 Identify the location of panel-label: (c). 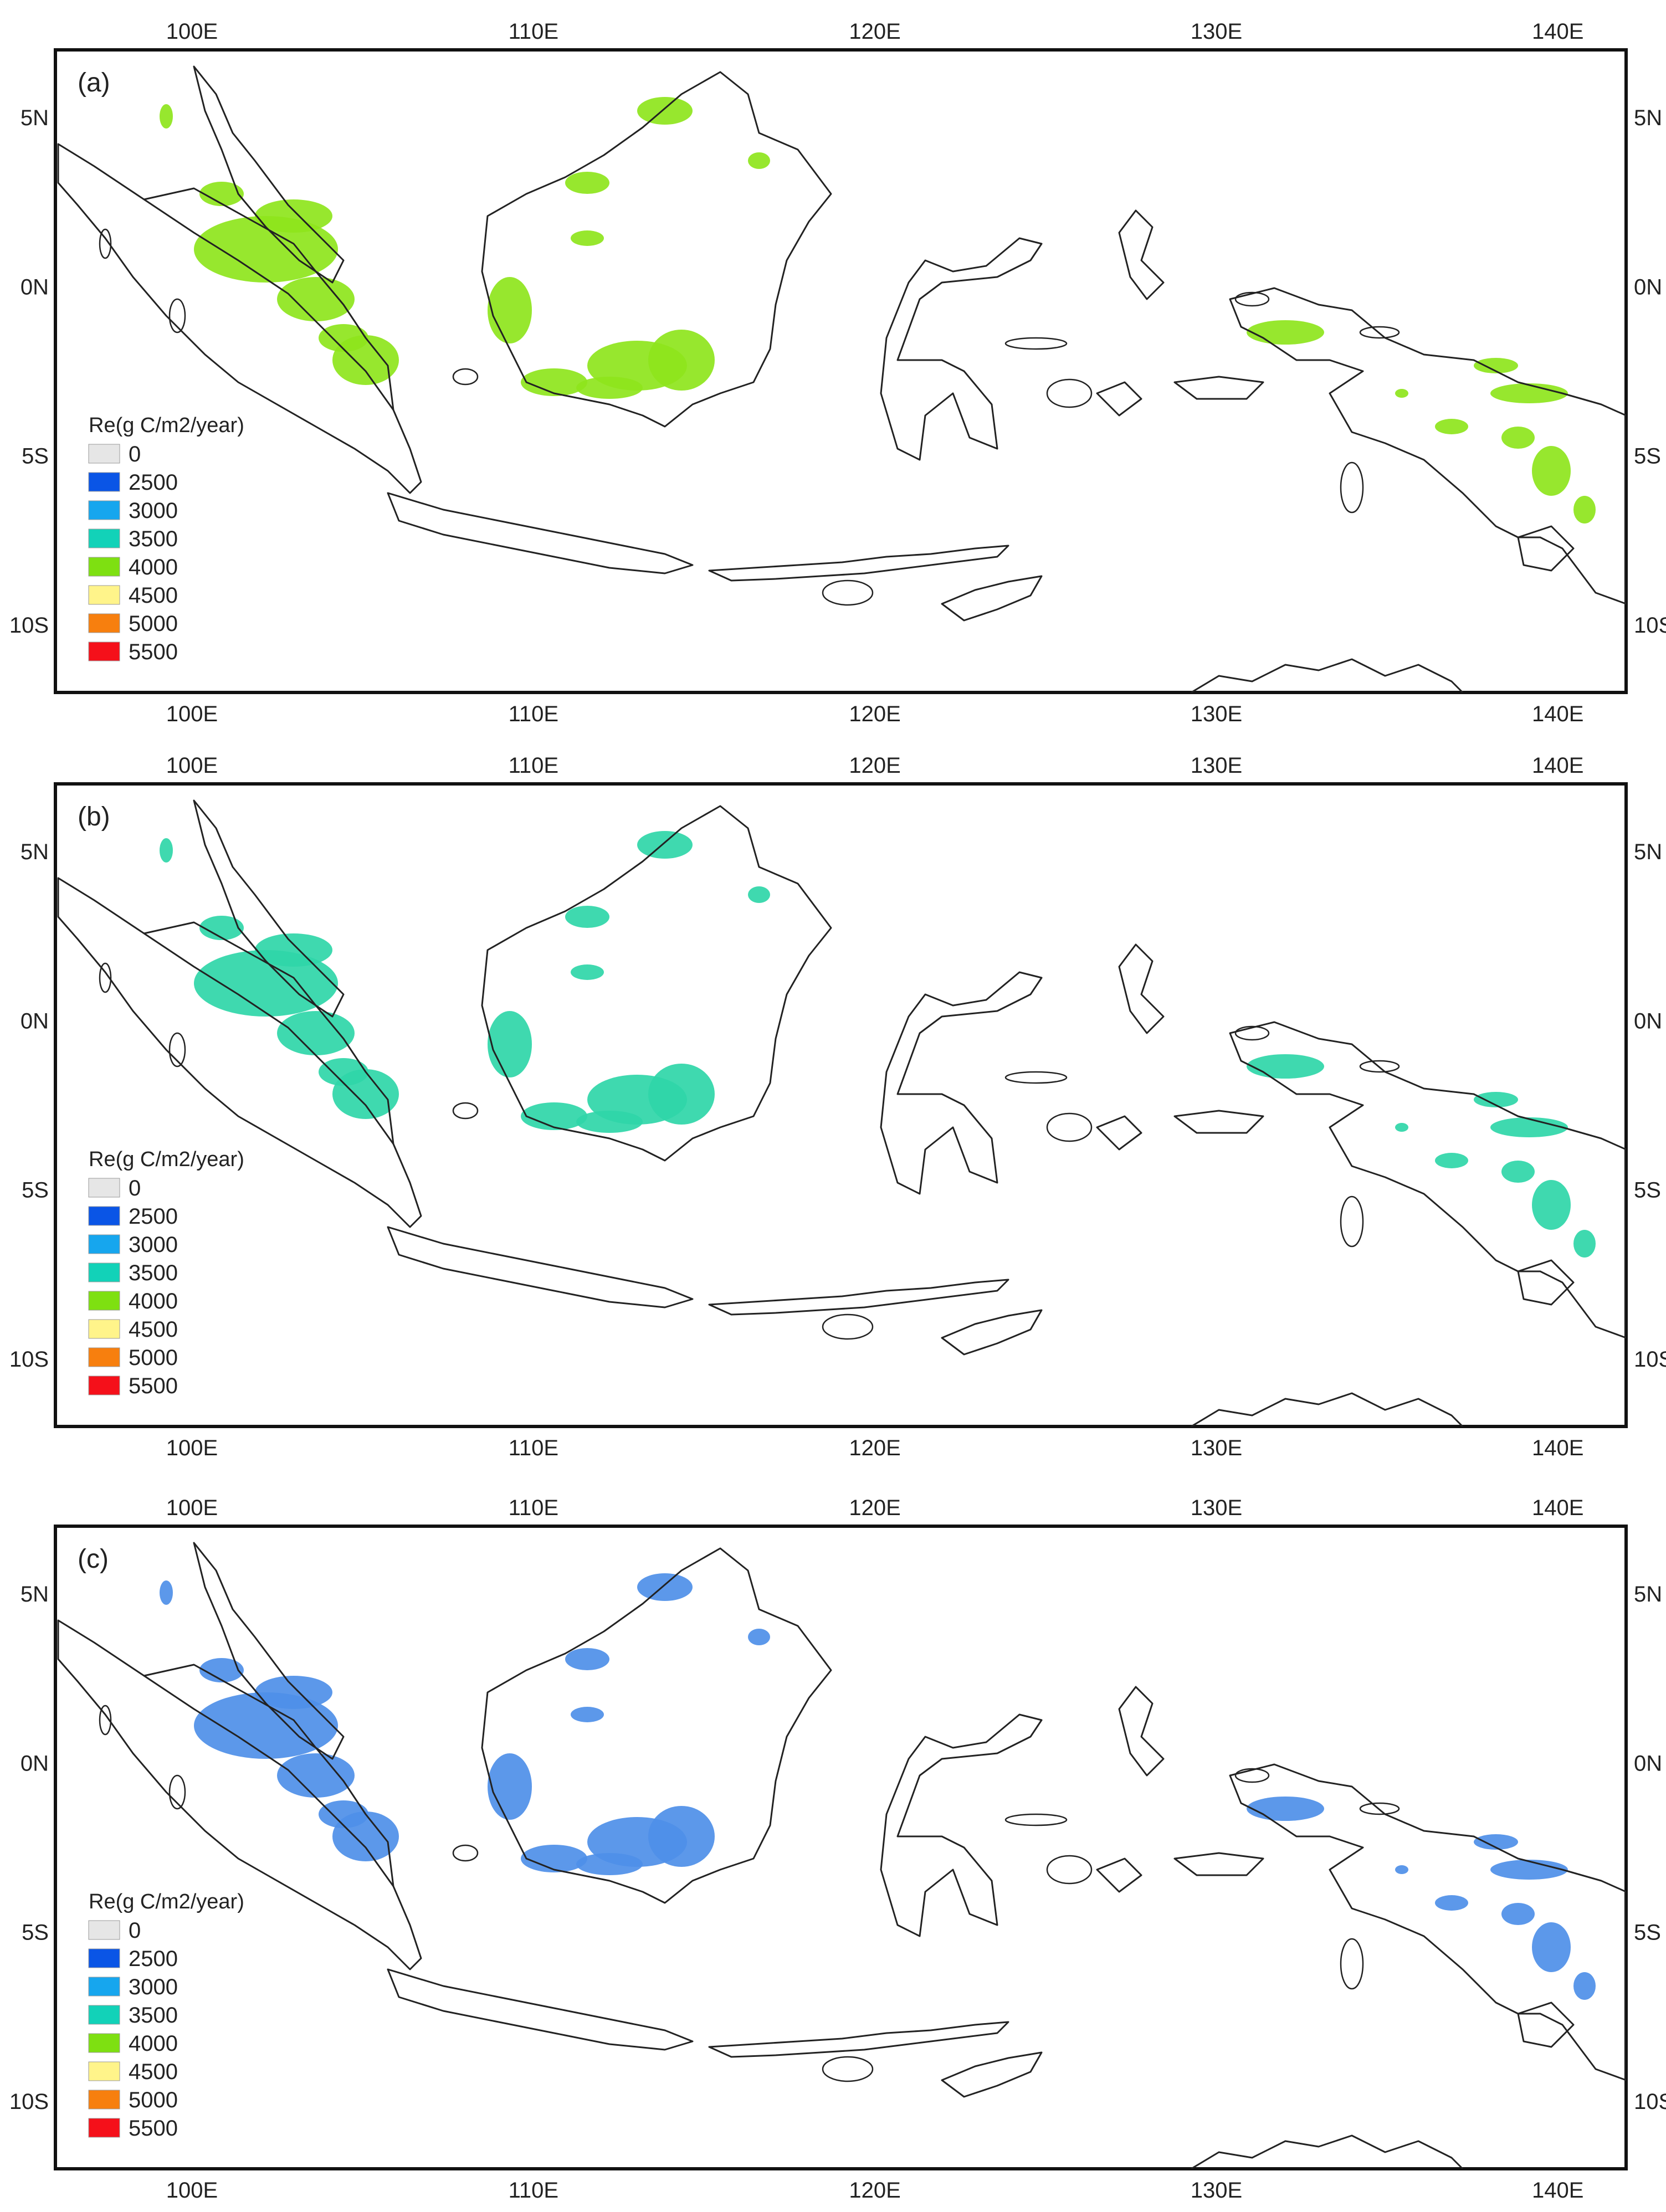
(93, 1559).